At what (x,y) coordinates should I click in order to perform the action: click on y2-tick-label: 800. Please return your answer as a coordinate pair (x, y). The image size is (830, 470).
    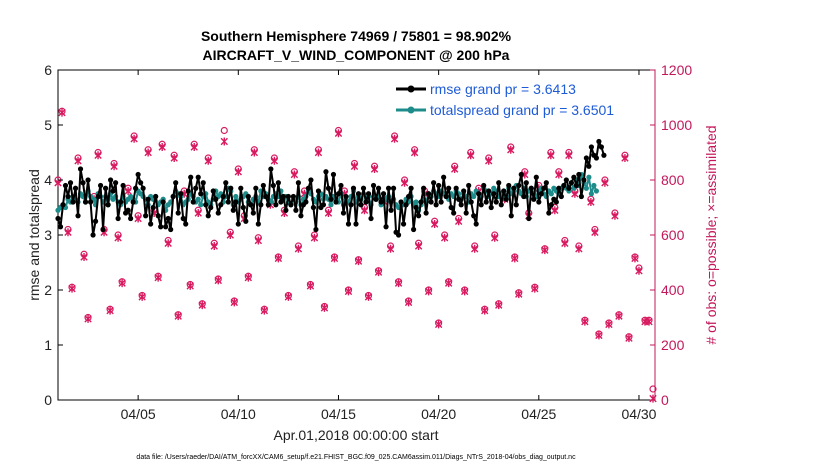
    Looking at the image, I should click on (673, 180).